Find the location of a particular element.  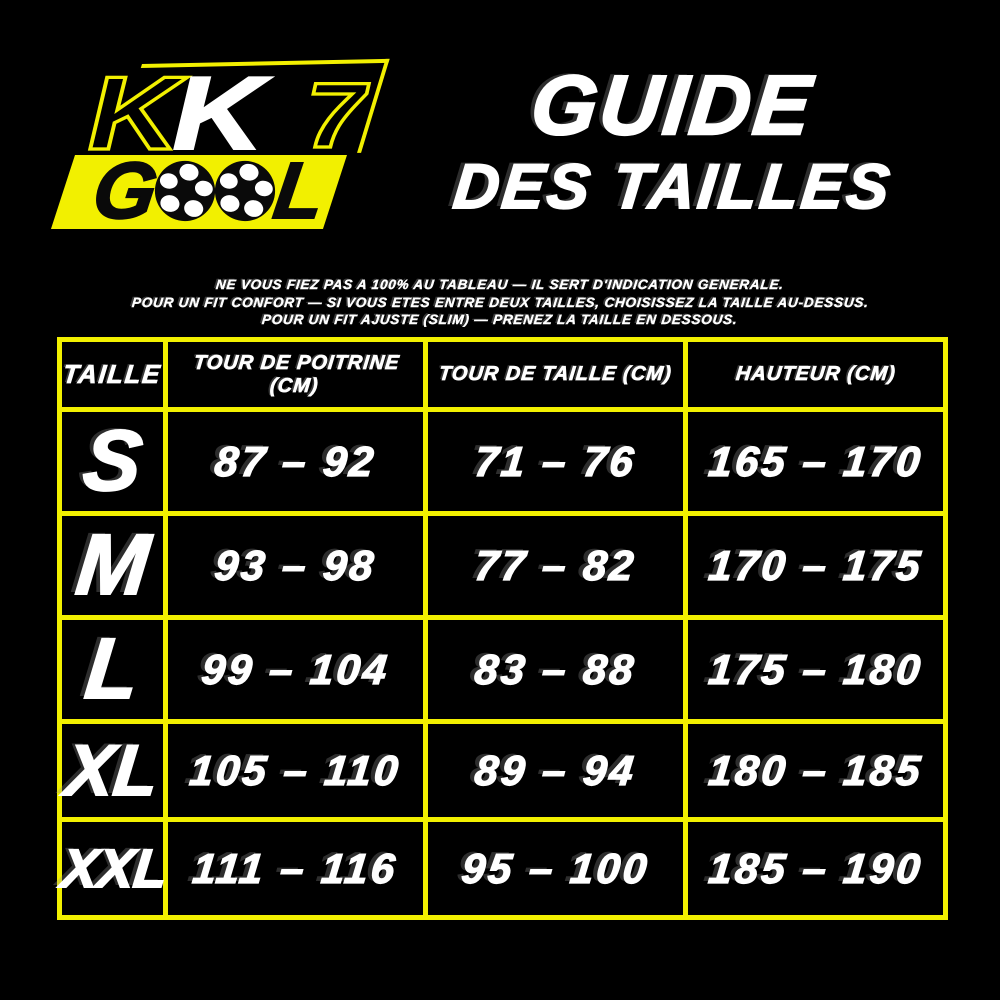

size-cell: XL is located at coordinates (112, 770).